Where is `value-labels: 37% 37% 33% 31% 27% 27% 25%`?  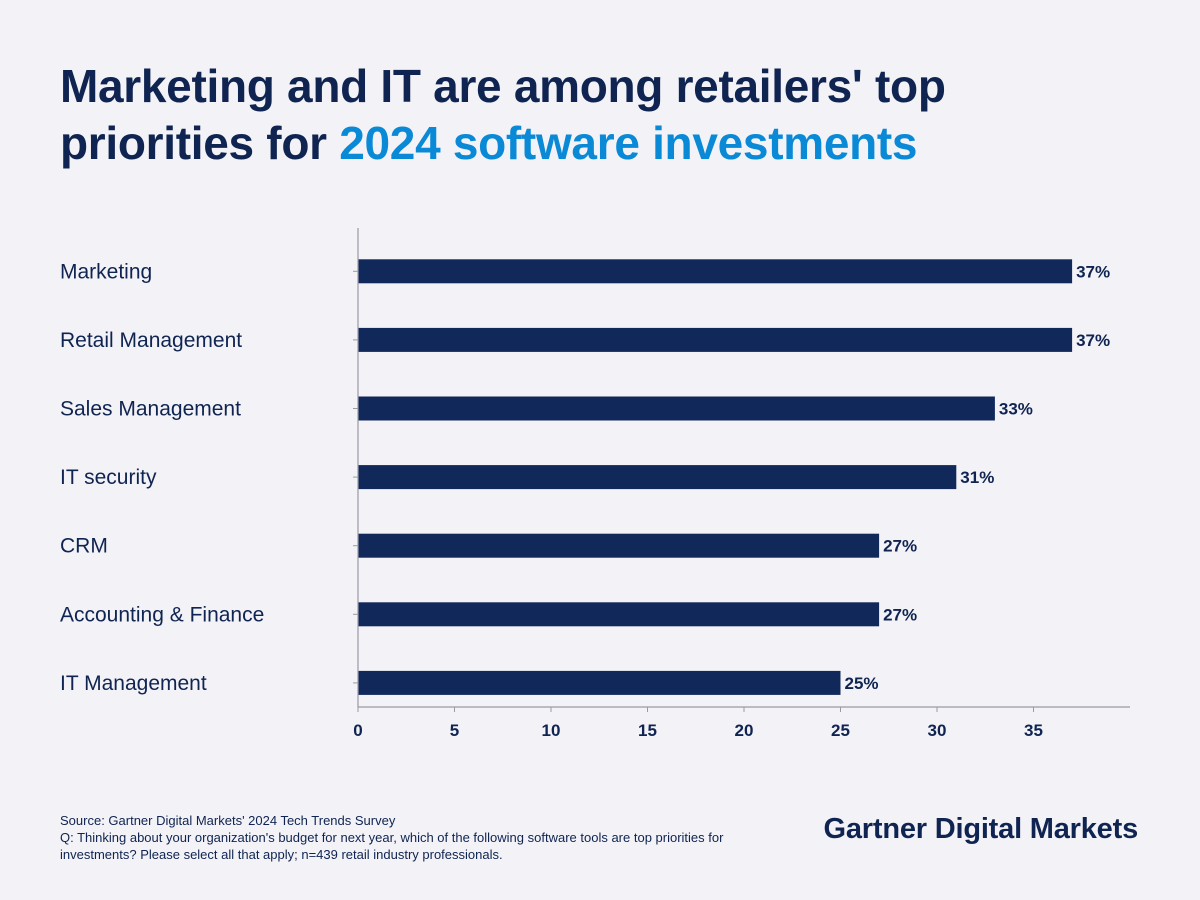 value-labels: 37% 37% 33% 31% 27% 27% 25% is located at coordinates (978, 477).